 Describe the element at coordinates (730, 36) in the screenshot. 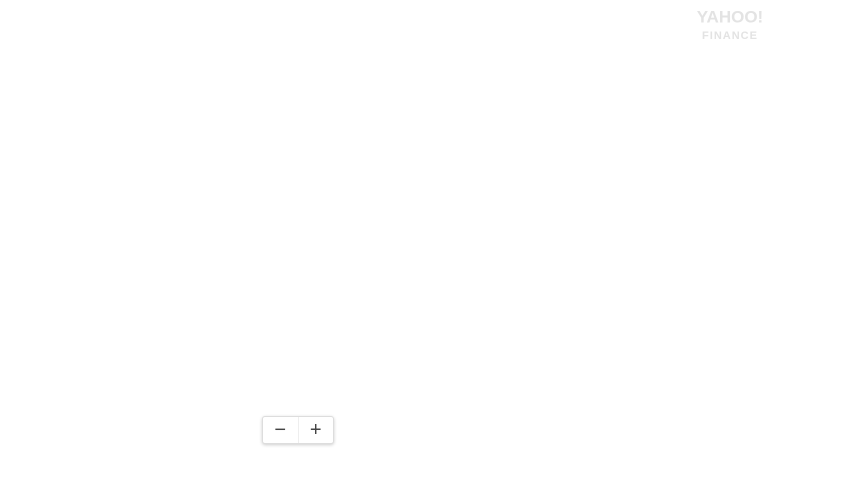

I see `watermark: FINANCE` at that location.